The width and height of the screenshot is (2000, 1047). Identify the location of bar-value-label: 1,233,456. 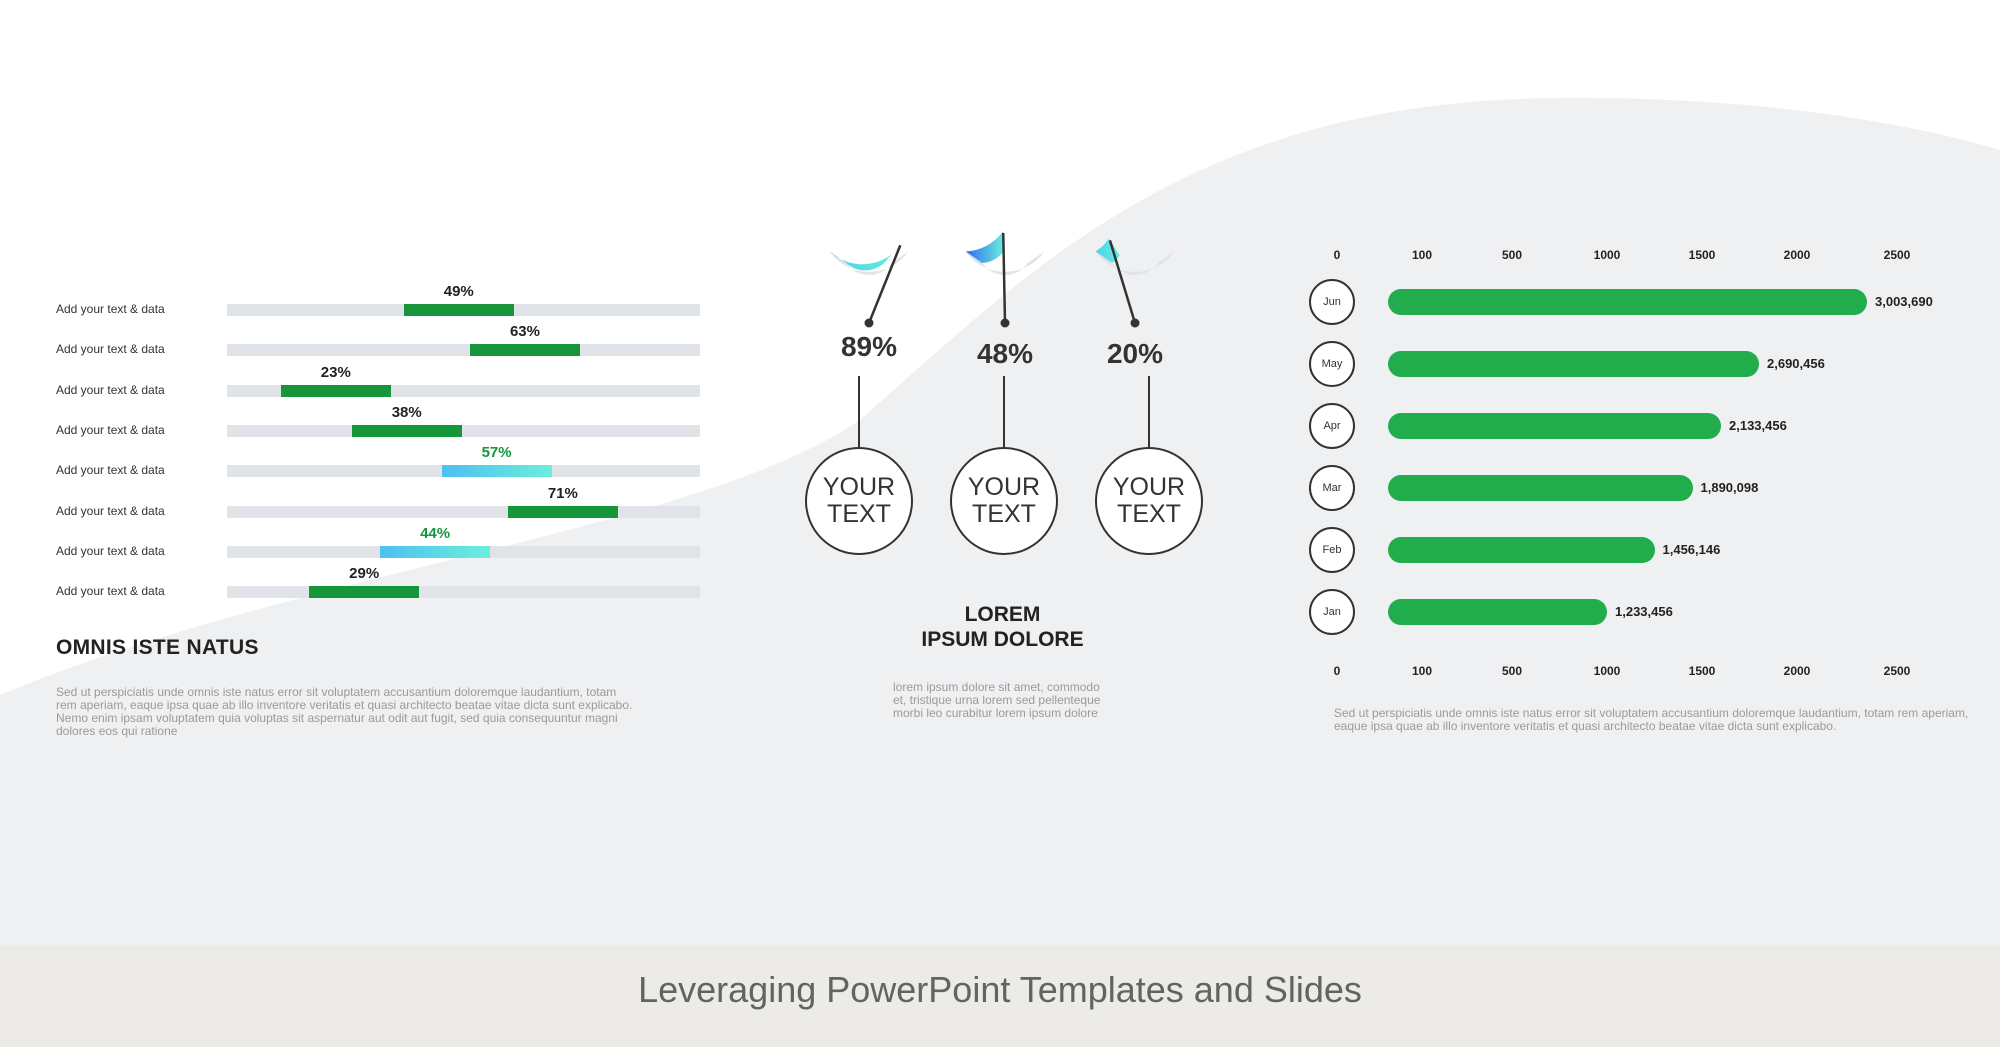
(1644, 611).